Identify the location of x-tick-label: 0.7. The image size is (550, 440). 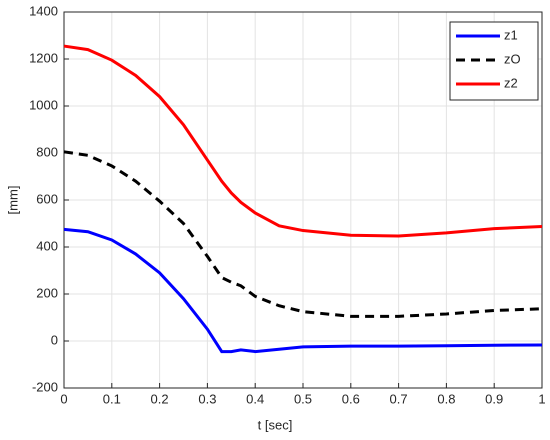
(399, 398).